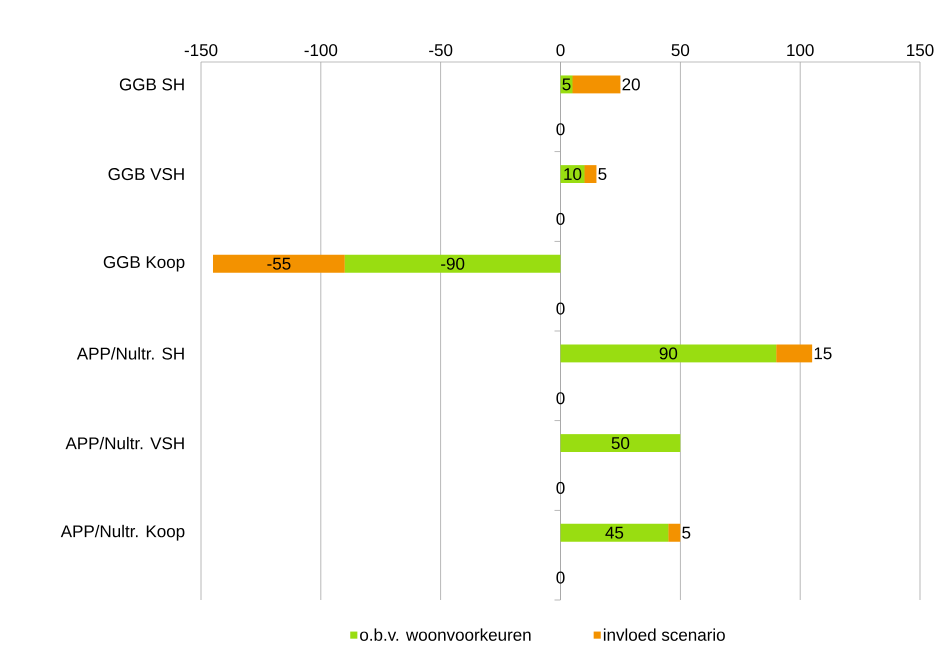 This screenshot has height=663, width=942. Describe the element at coordinates (920, 50) in the screenshot. I see `x-tick-label: 150` at that location.